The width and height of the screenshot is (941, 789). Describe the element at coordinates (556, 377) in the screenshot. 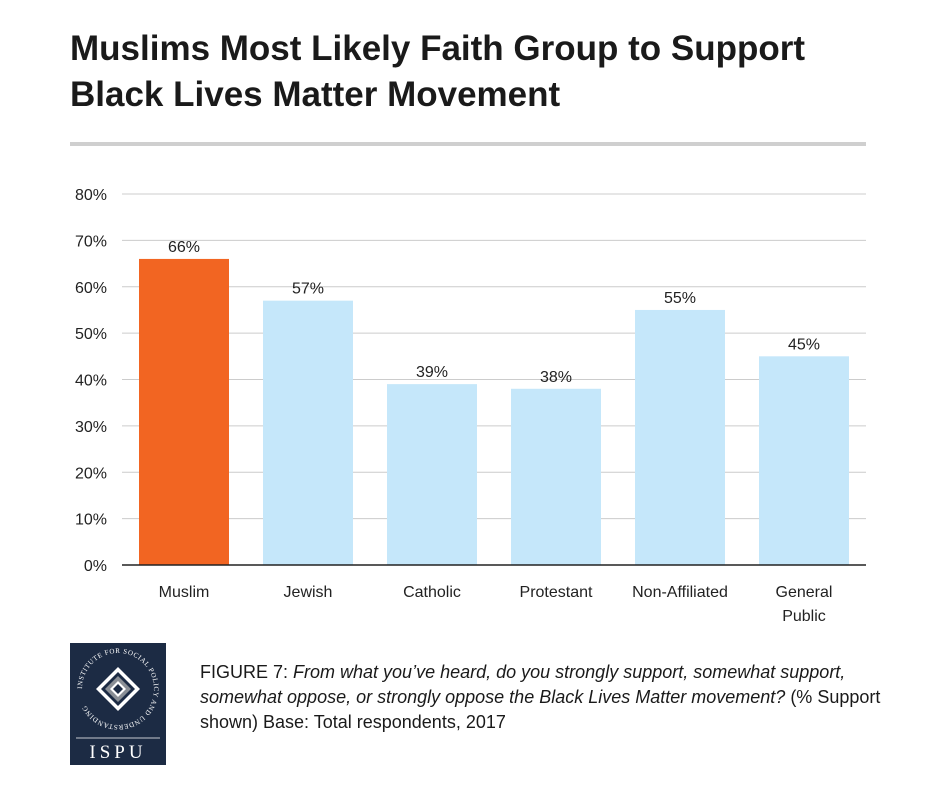

I see `data-label: 38%` at that location.